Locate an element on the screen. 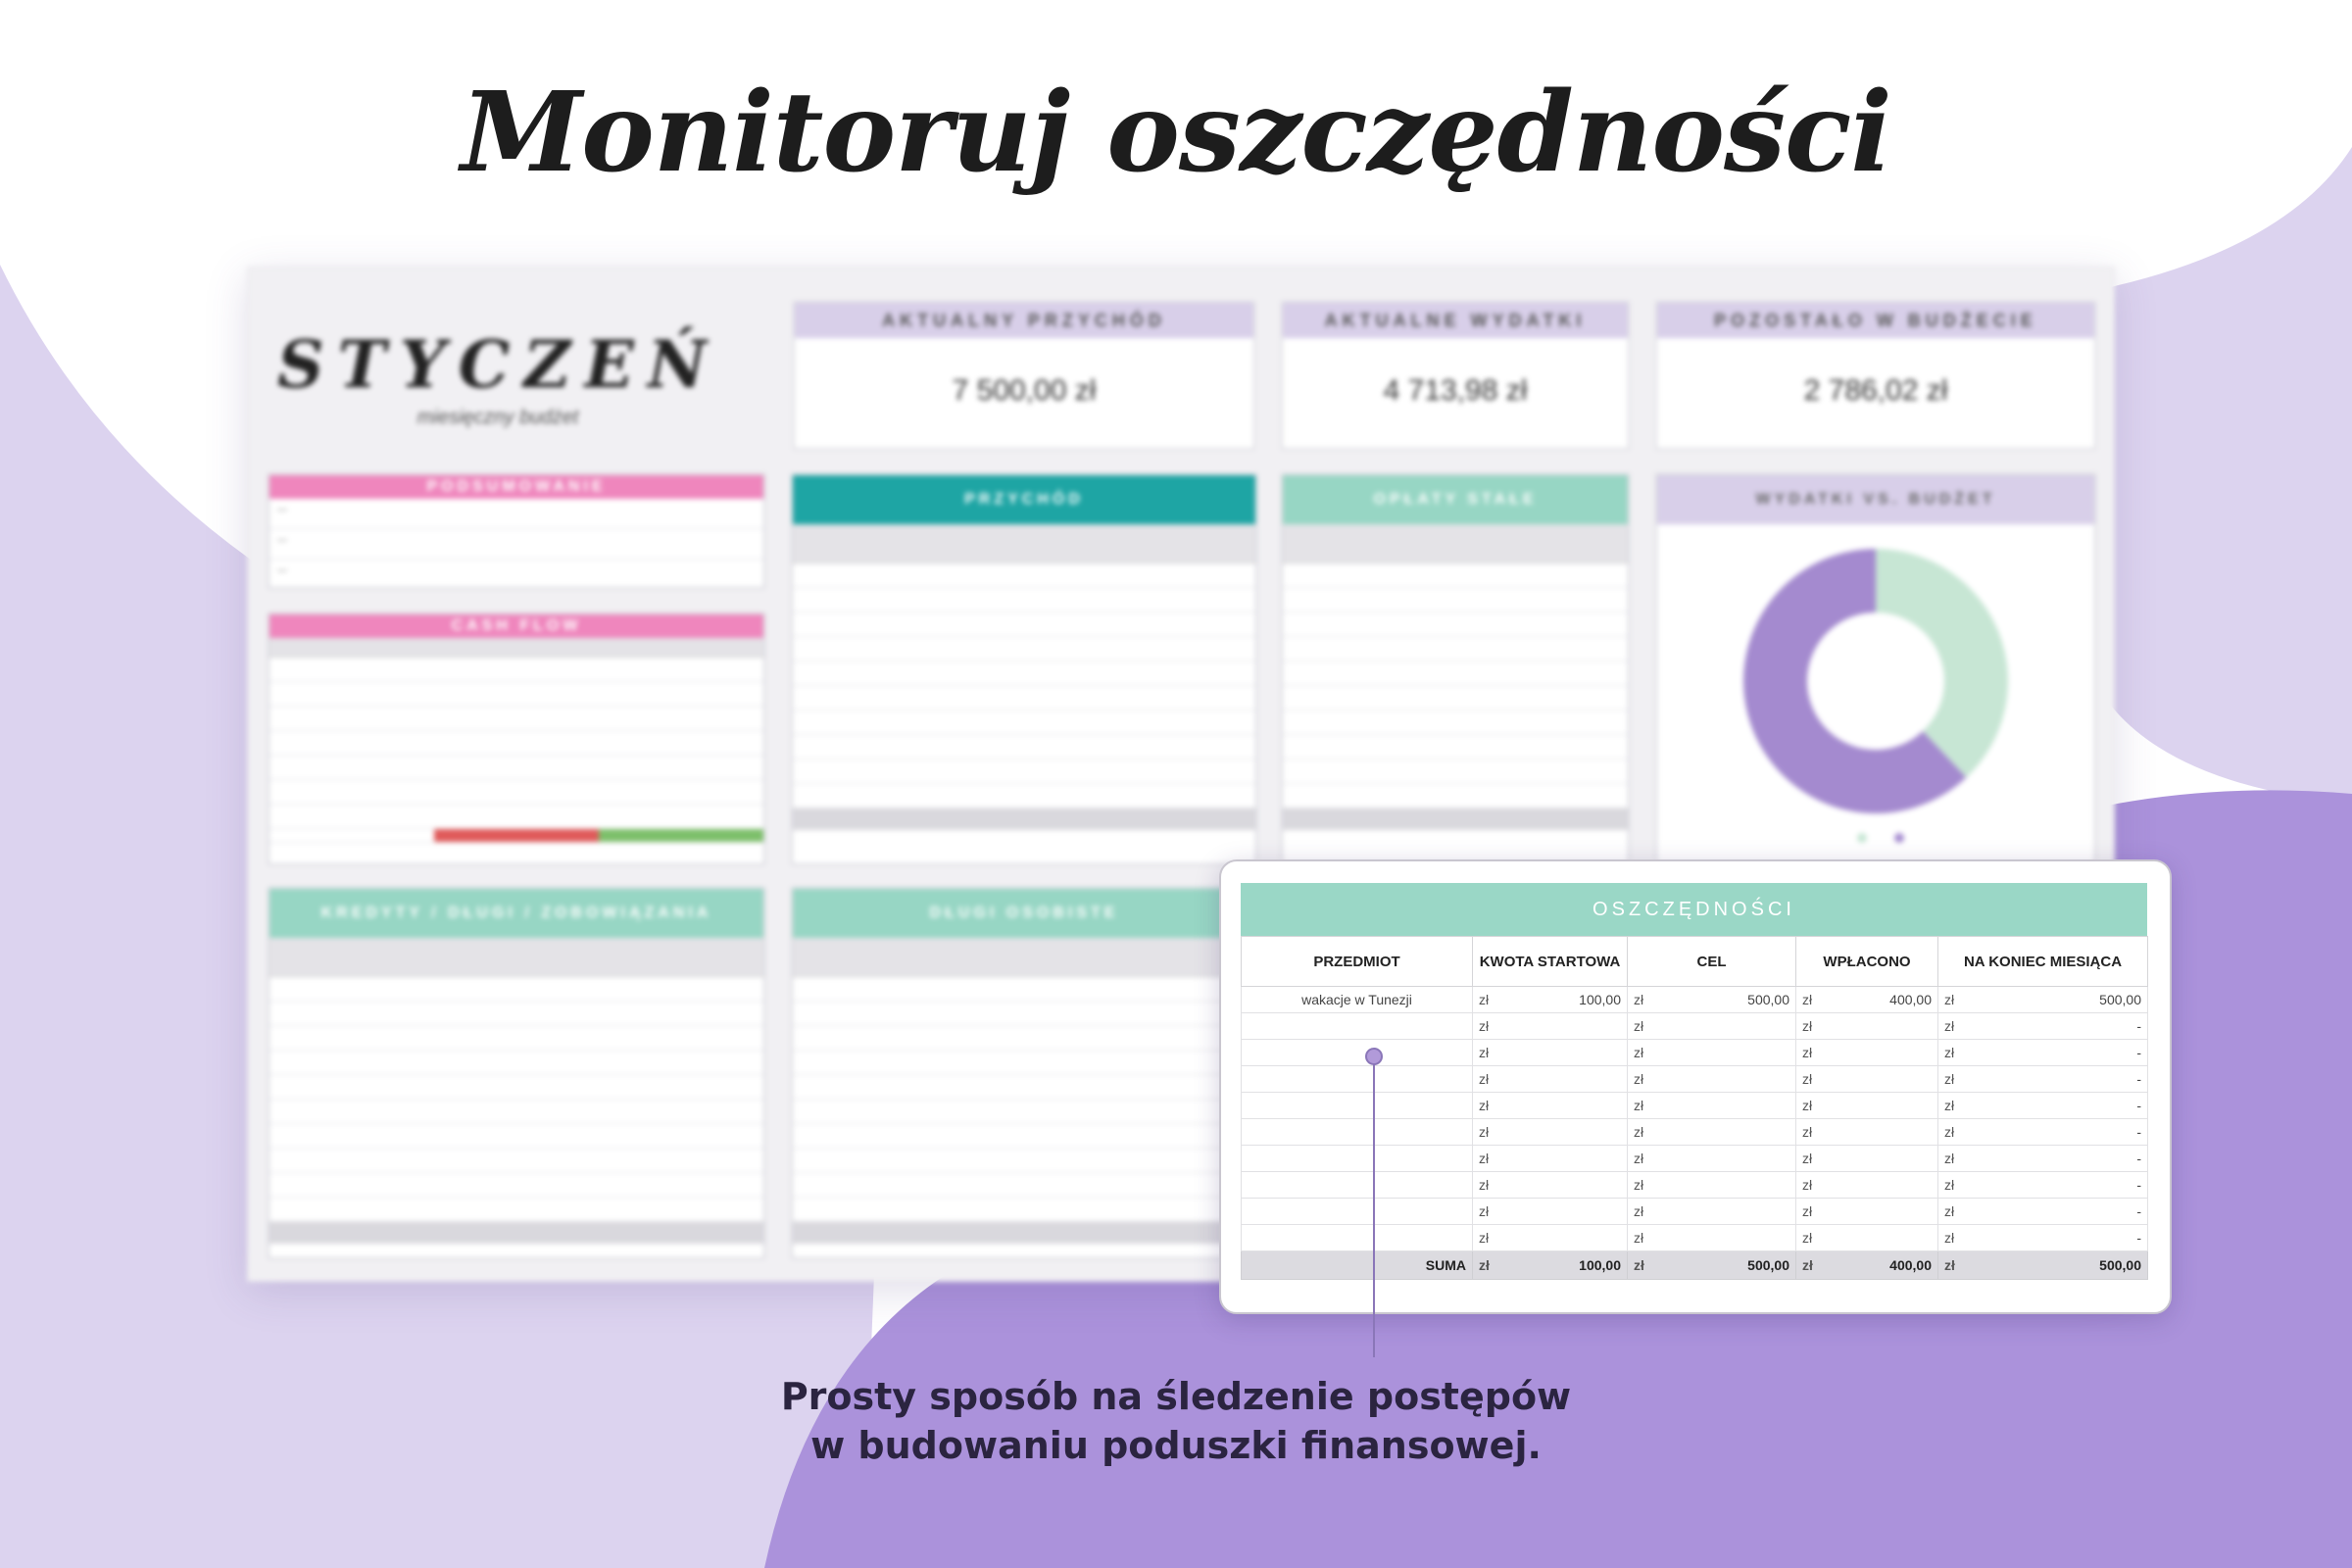 The image size is (2352, 1568). item-cell: wakacje w Tunezji is located at coordinates (1357, 999).